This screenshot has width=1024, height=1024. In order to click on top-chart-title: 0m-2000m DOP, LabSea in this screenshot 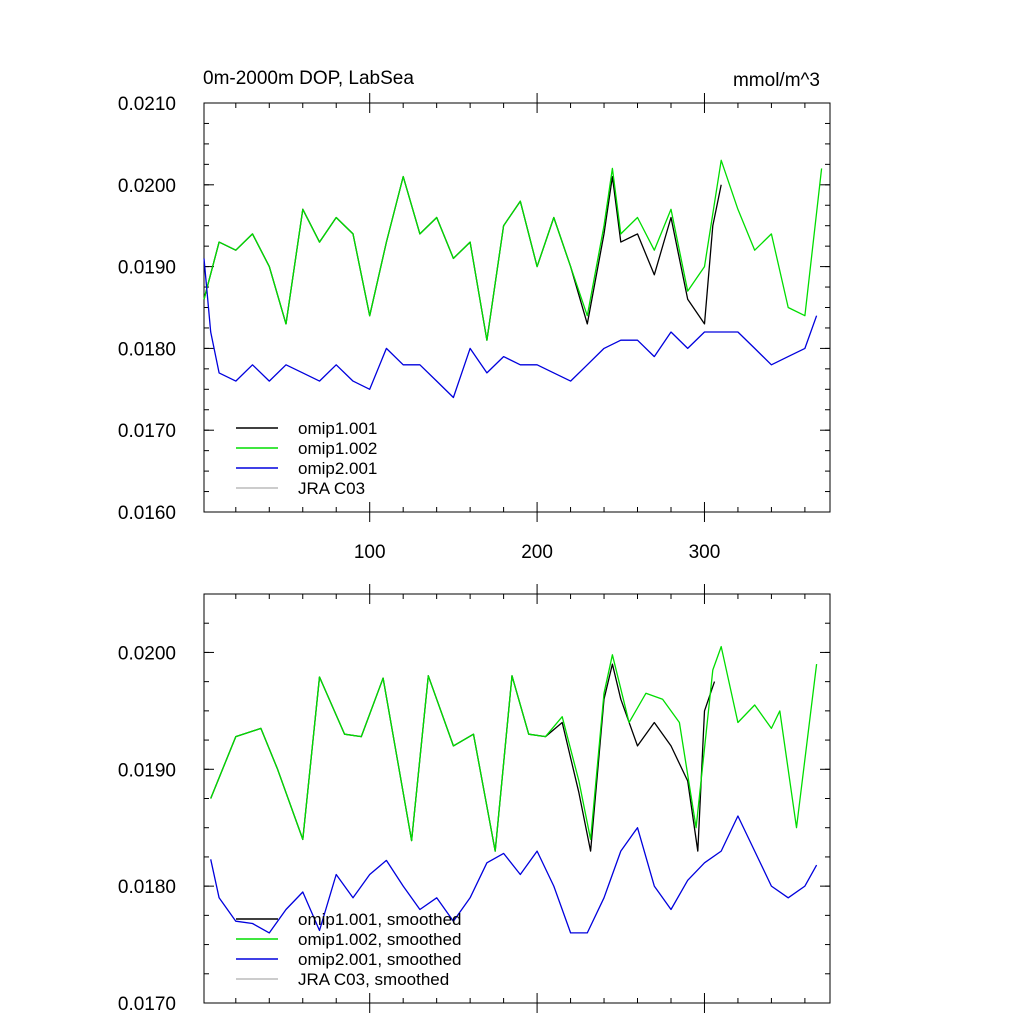, I will do `click(308, 78)`.